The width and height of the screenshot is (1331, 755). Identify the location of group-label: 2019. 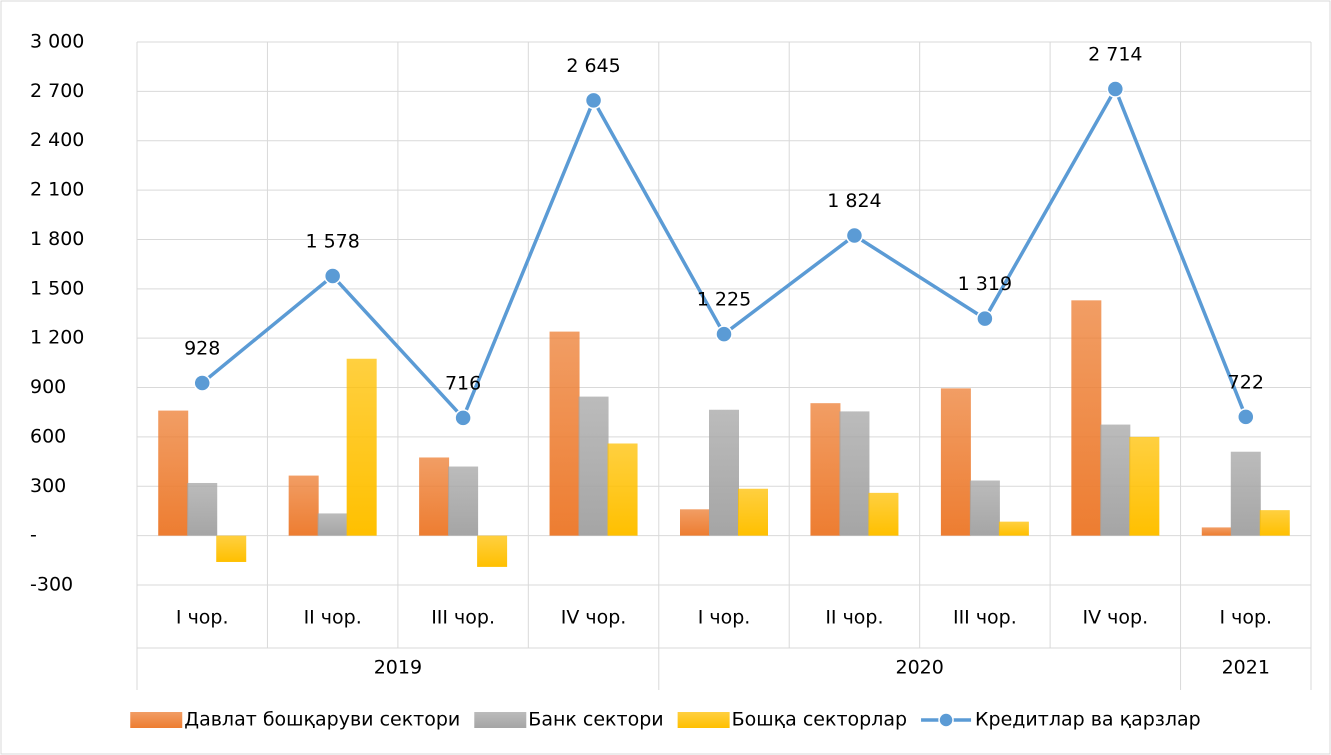
(398, 668).